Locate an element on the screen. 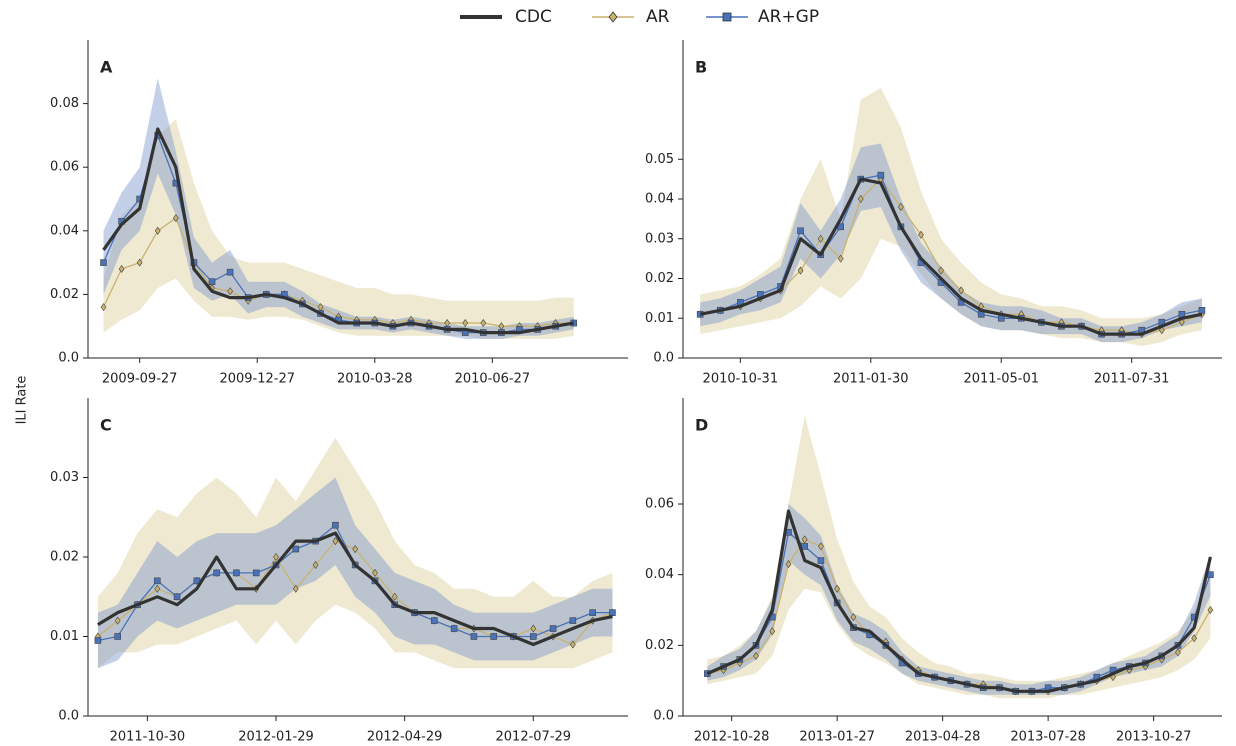  x-tick-label: 2011-01-30 is located at coordinates (871, 379).